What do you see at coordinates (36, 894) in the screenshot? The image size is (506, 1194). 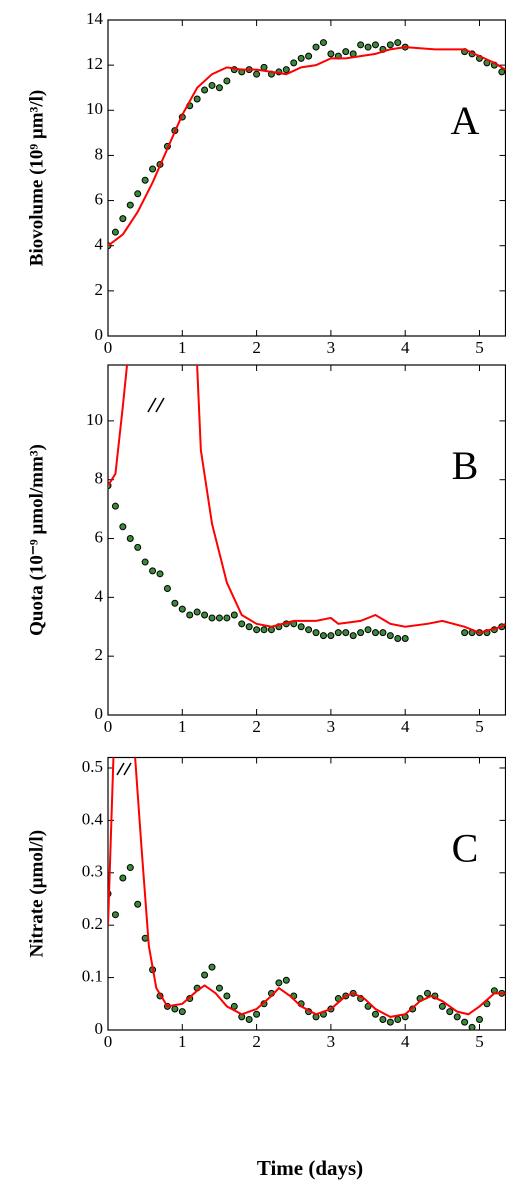 I see `y-axis-label: Nitrate (µmol/l)` at bounding box center [36, 894].